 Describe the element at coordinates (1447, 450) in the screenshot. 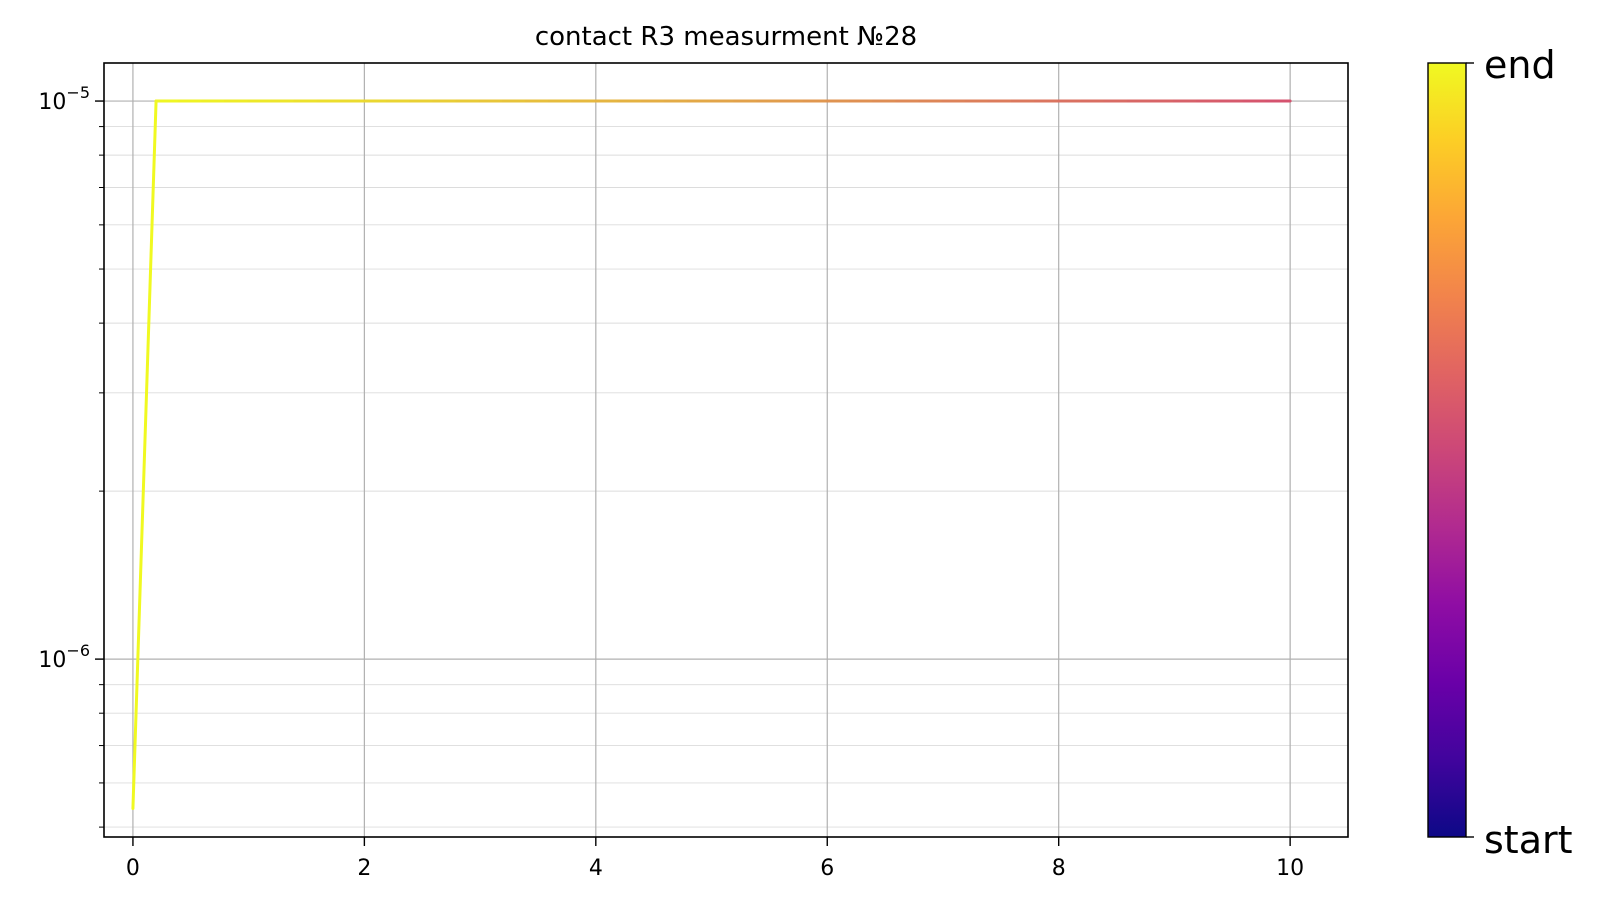

I see `colorbar-gradient` at that location.